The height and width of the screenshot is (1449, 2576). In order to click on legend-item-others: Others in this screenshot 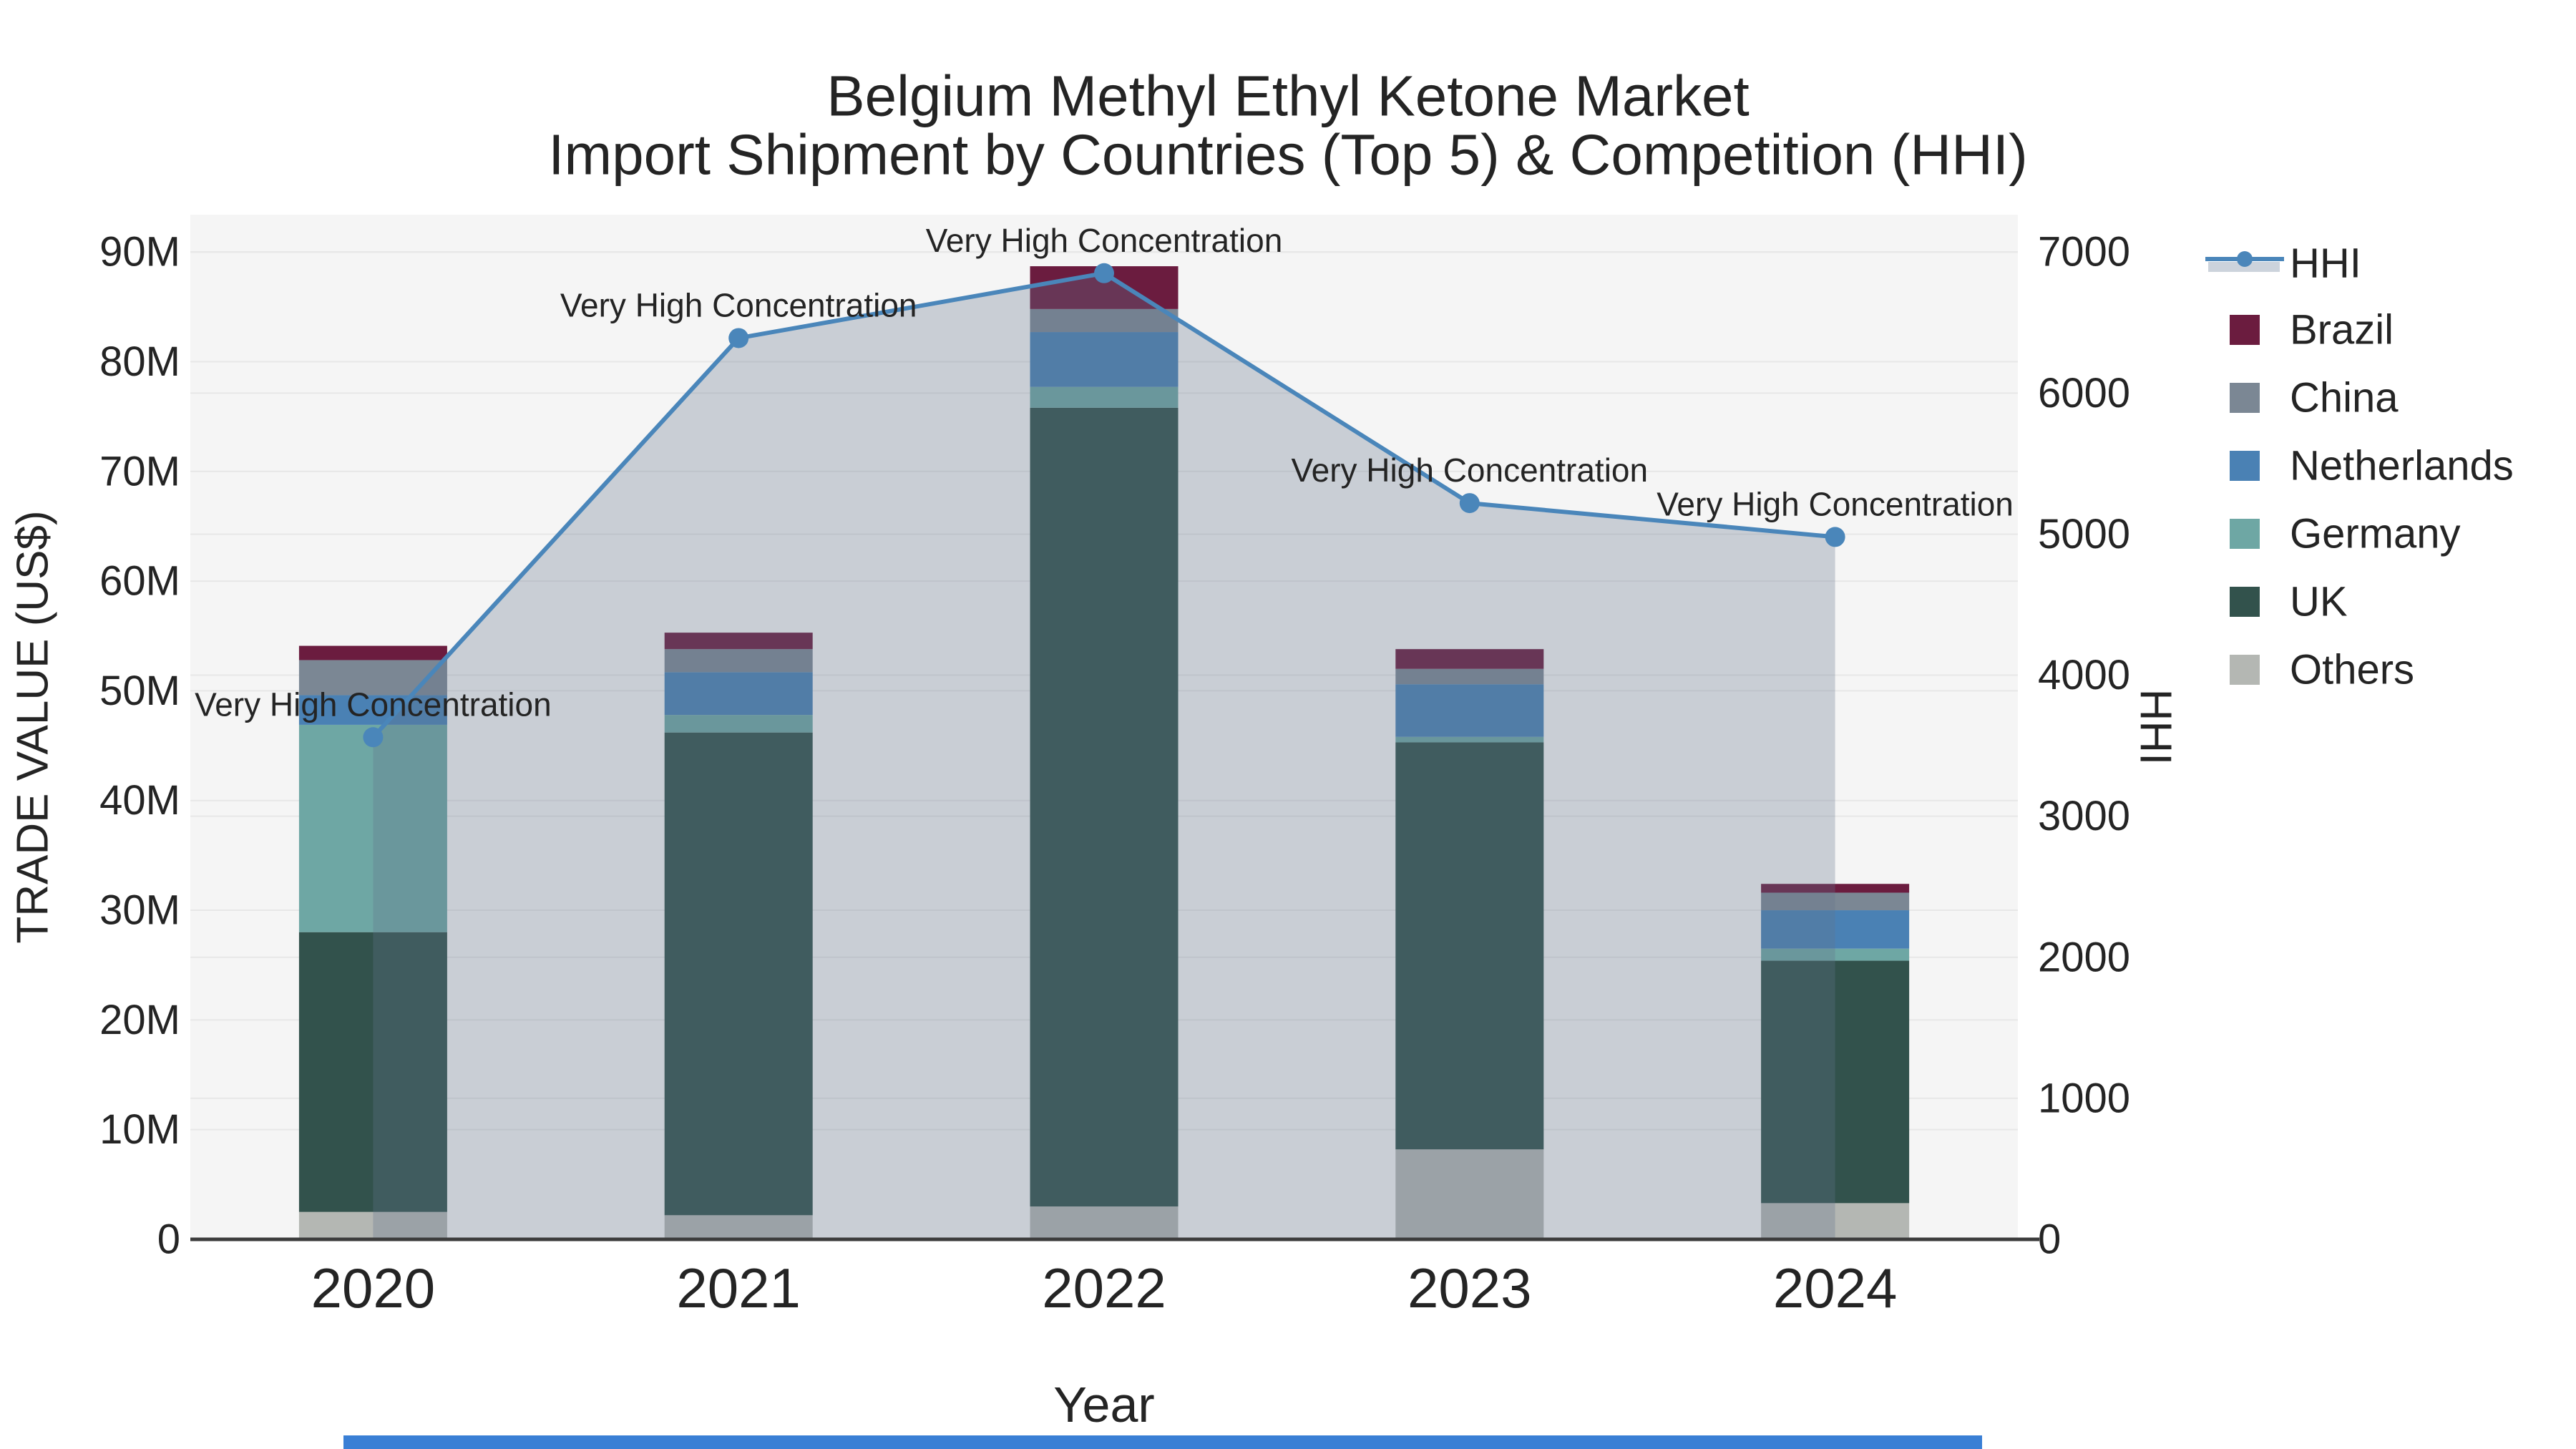, I will do `click(2322, 670)`.